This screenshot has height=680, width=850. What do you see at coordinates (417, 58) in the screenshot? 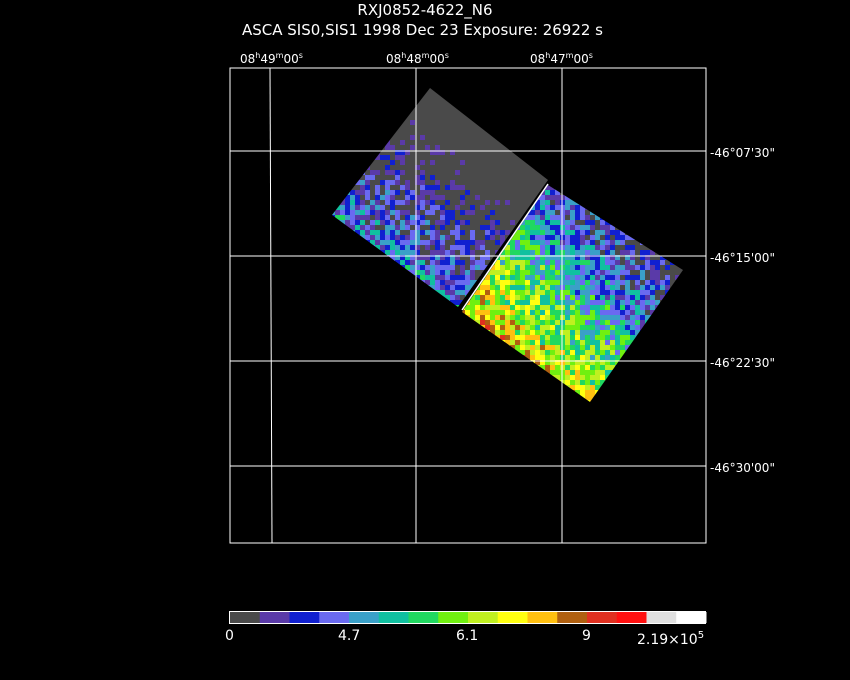
I see `ra-tick-label: 08h48m00s` at bounding box center [417, 58].